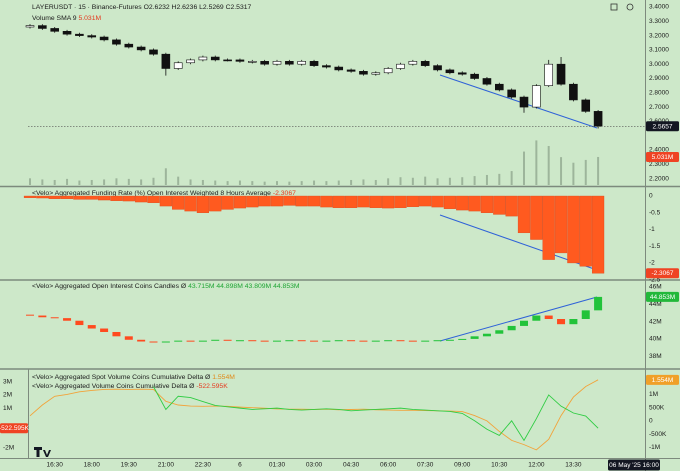 The height and width of the screenshot is (471, 680). Describe the element at coordinates (229, 286) in the screenshot. I see `oi-high: 44.898M` at that location.